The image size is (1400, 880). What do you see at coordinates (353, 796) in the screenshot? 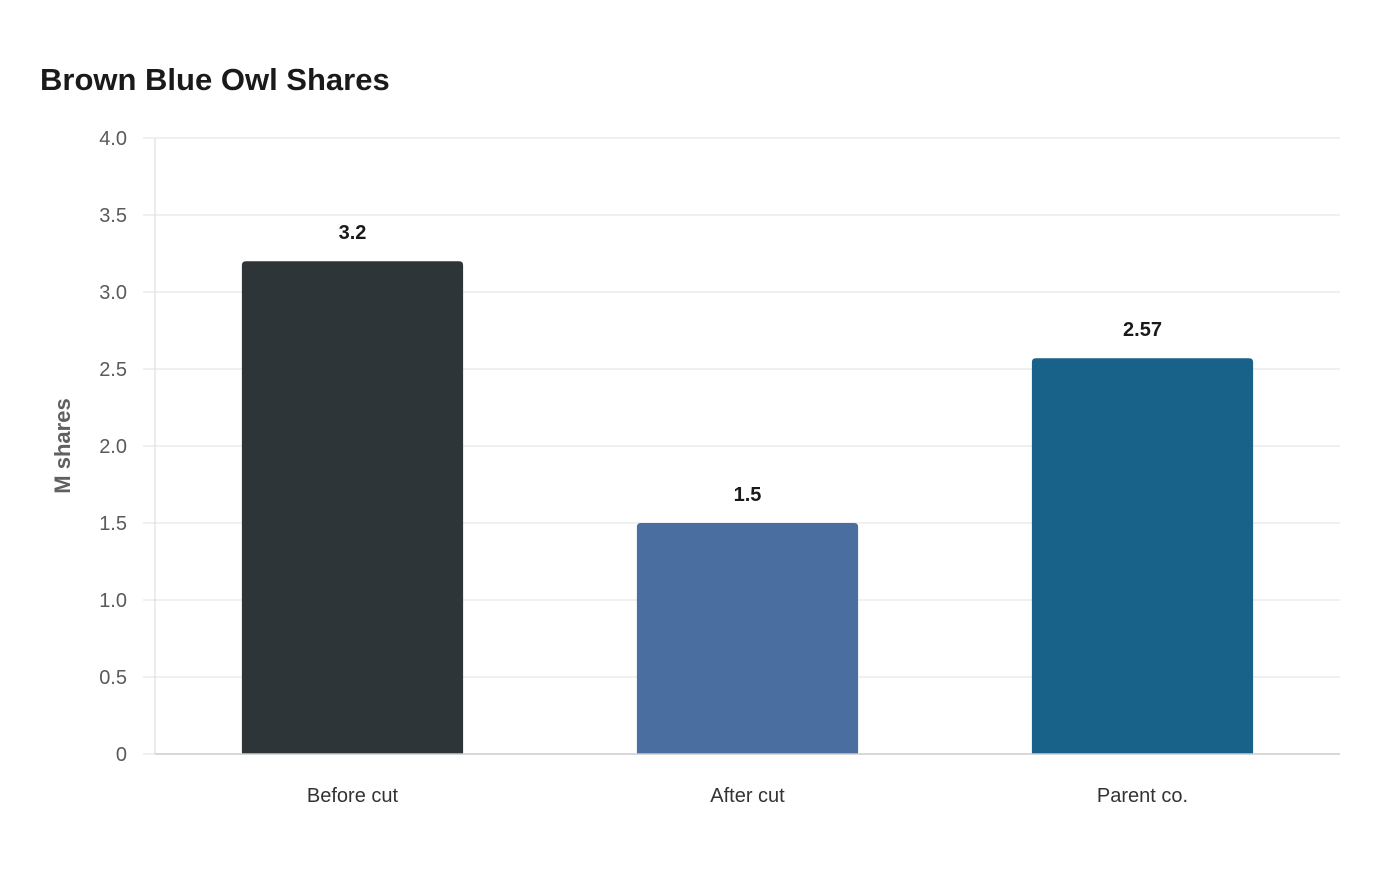
I see `x-tick-label: Before cut` at bounding box center [353, 796].